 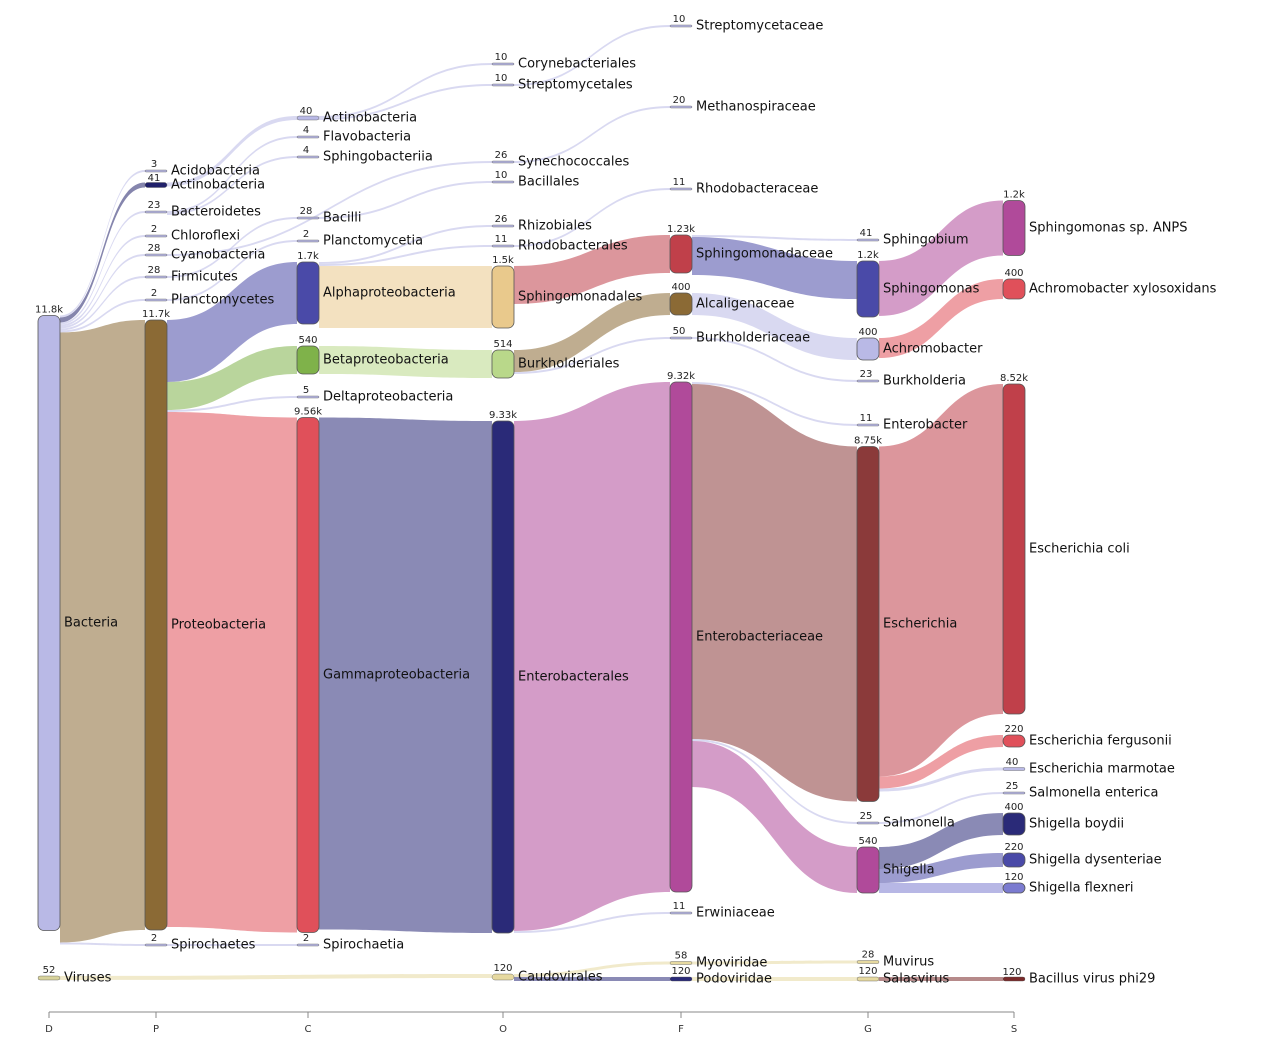 I want to click on node-delta, so click(x=308, y=397).